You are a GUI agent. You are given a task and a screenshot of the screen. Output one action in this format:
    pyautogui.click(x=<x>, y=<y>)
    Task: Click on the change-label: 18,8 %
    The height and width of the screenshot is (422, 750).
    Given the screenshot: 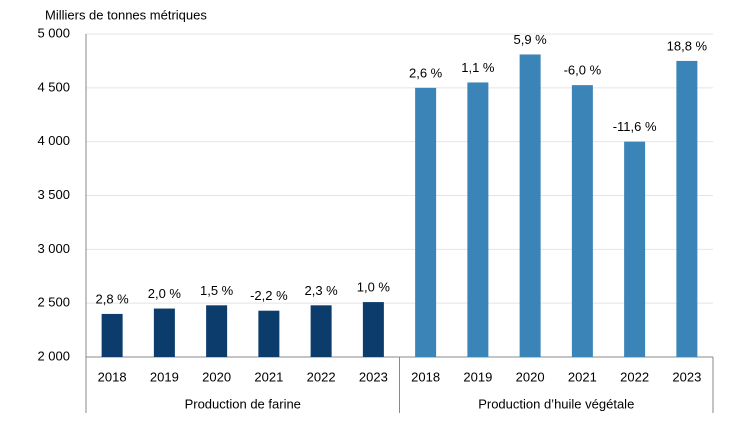 What is the action you would take?
    pyautogui.click(x=687, y=45)
    